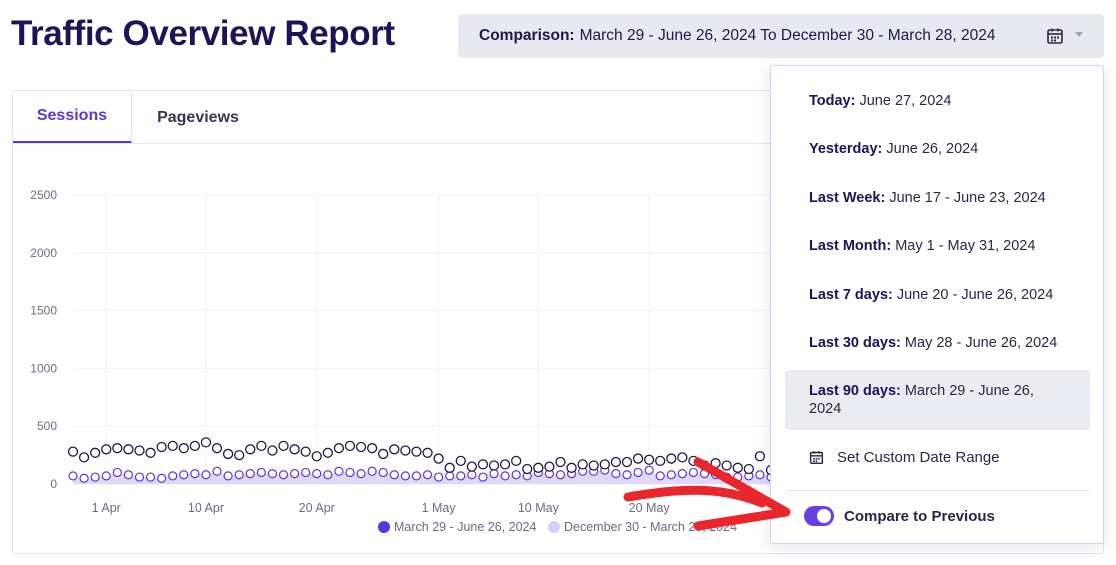  What do you see at coordinates (53, 484) in the screenshot?
I see `y-tick-label: 0` at bounding box center [53, 484].